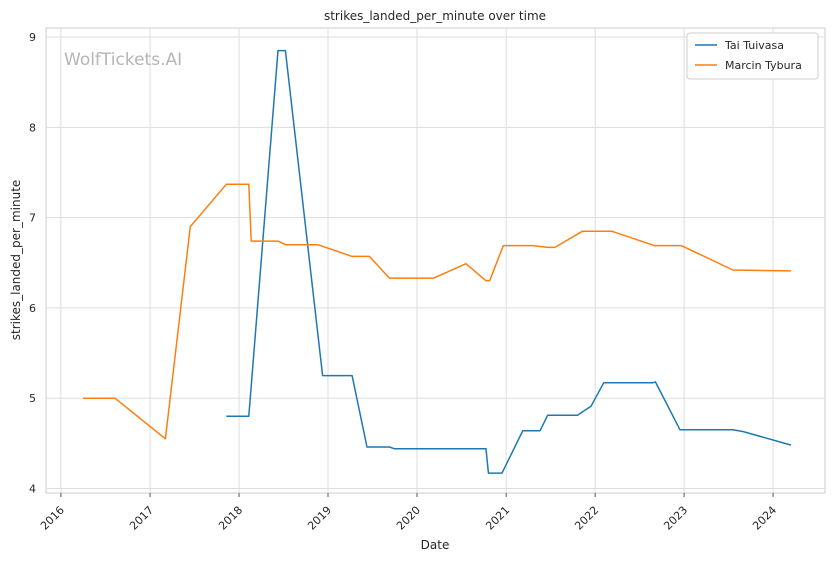 The height and width of the screenshot is (561, 832). Describe the element at coordinates (32, 37) in the screenshot. I see `y-tick-label: 9` at that location.